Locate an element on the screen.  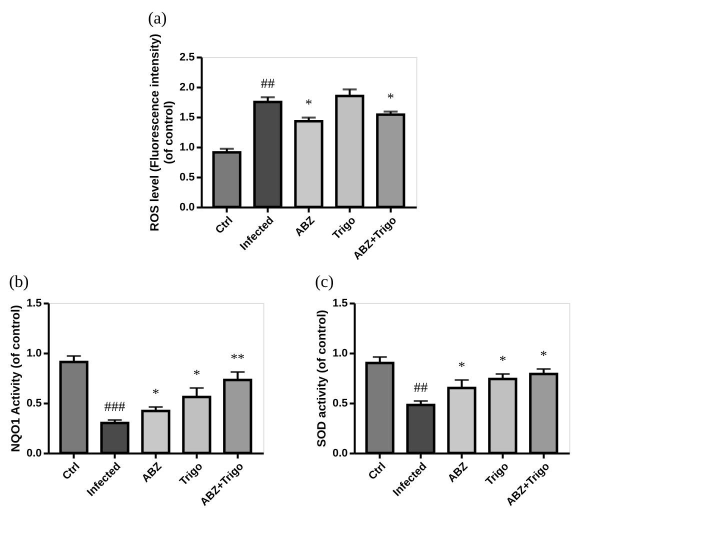
y-axis-title: NQO1 Activity (of control) is located at coordinates (15, 378).